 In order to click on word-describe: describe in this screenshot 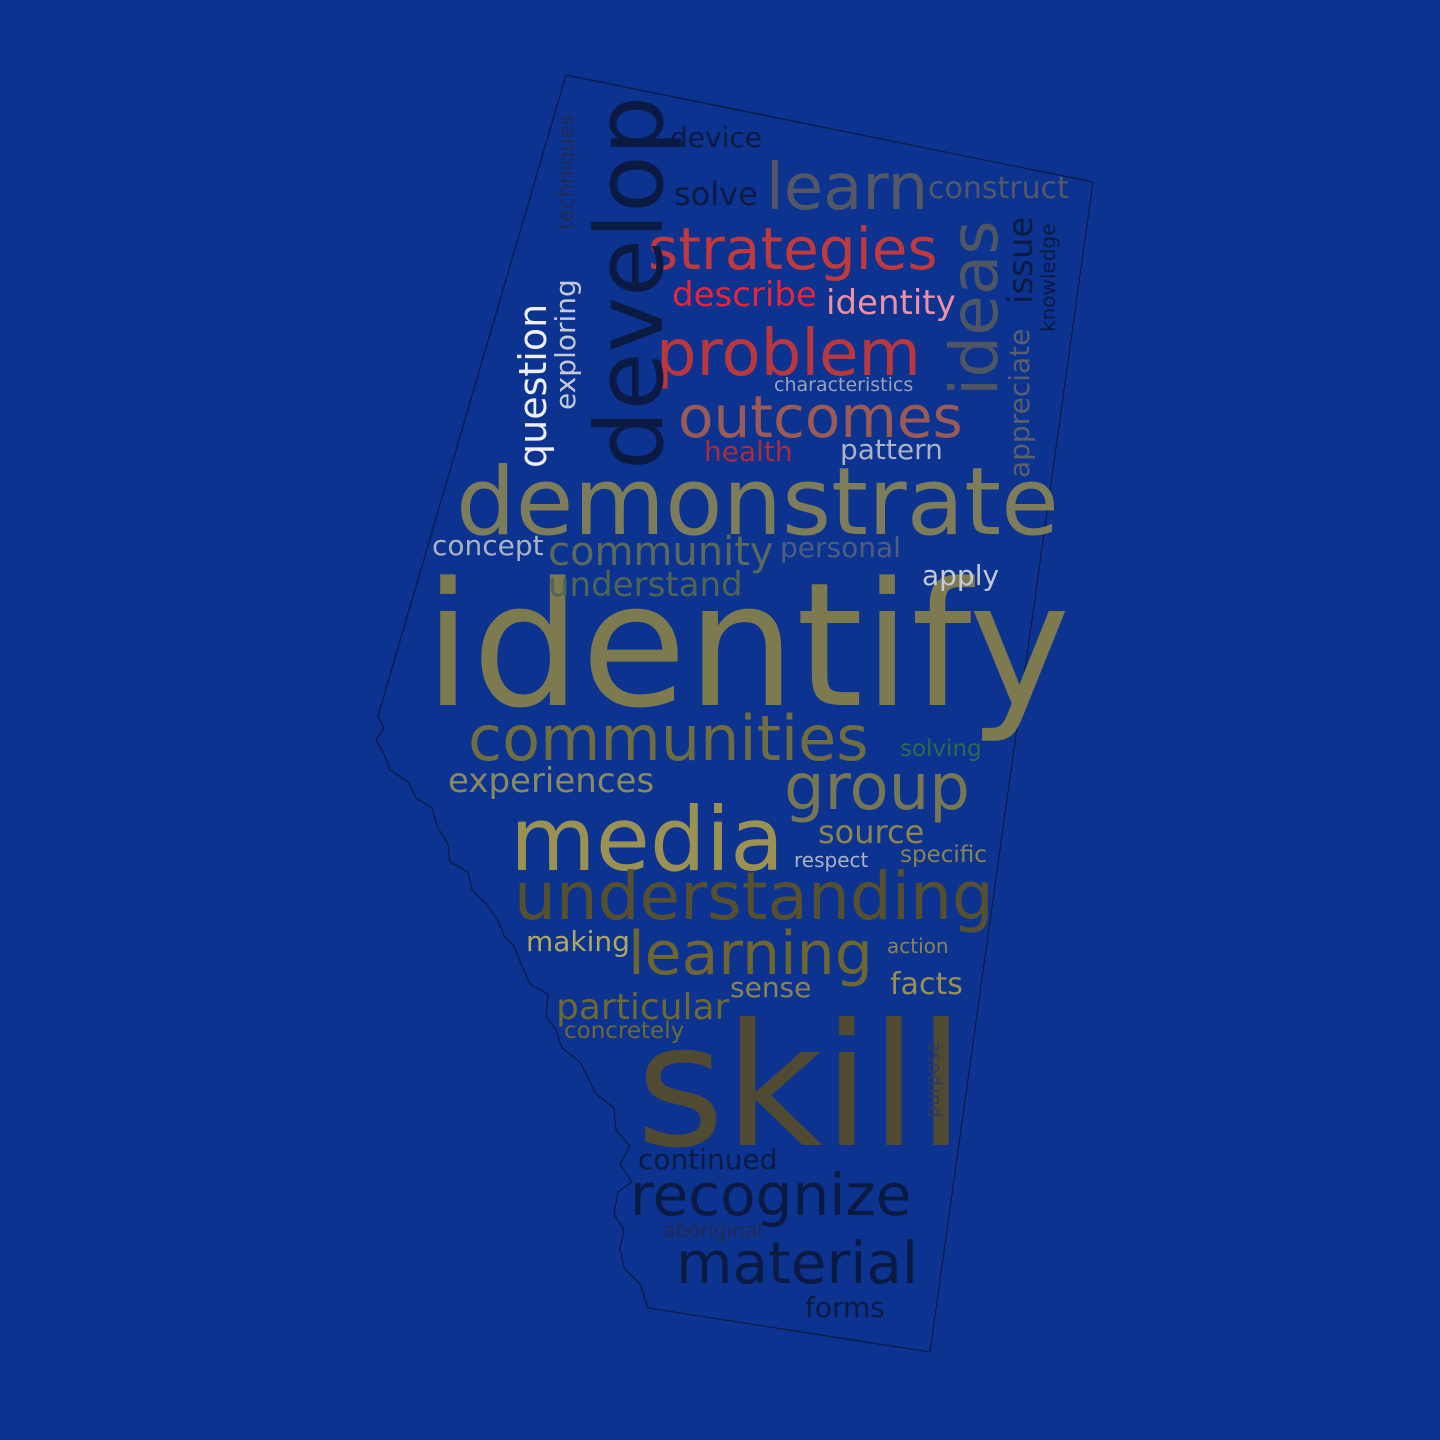, I will do `click(744, 295)`.